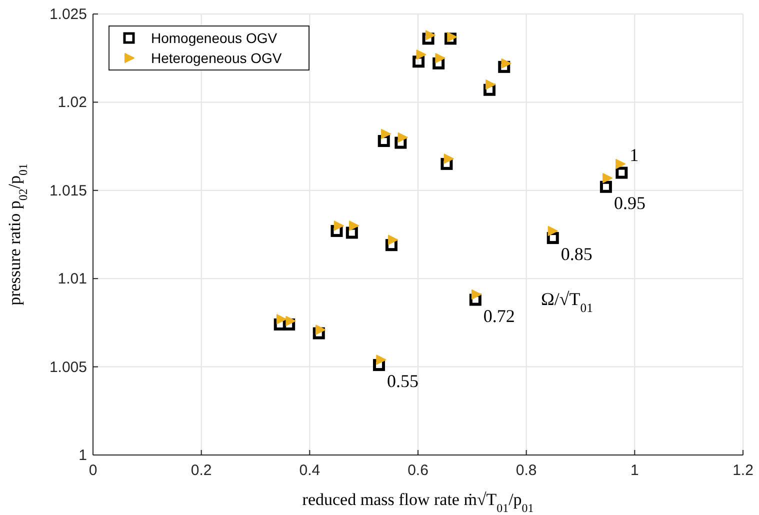 The image size is (759, 515). Describe the element at coordinates (634, 154) in the screenshot. I see `annotation: 1` at that location.